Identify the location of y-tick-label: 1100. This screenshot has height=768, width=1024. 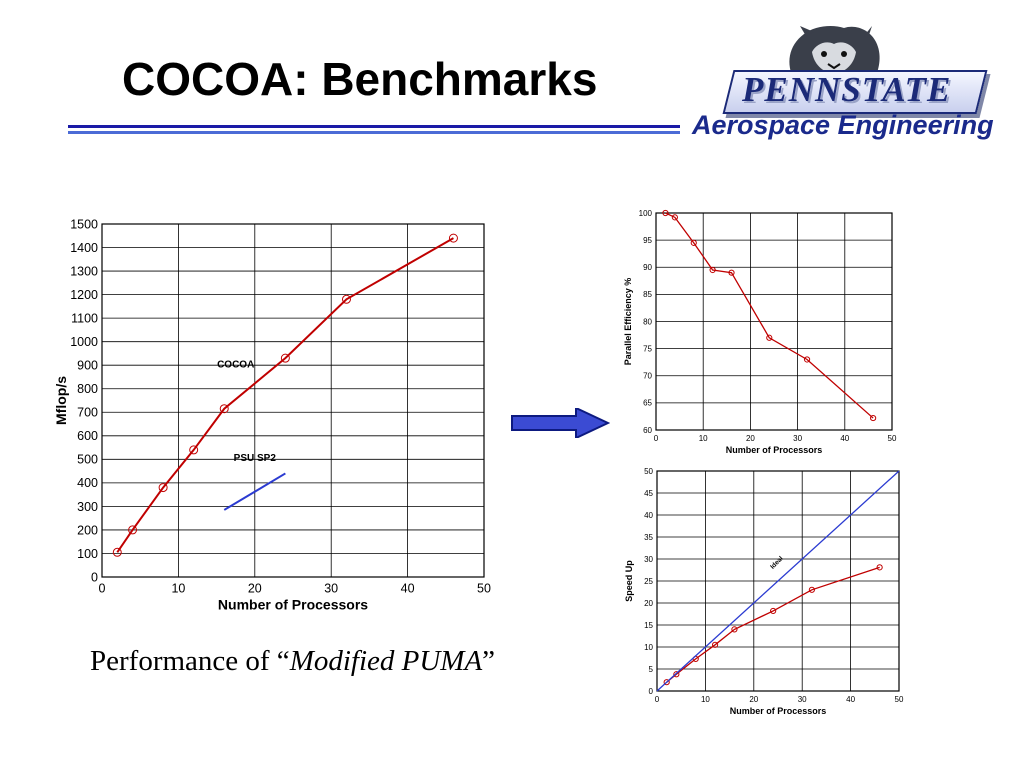
(84, 319).